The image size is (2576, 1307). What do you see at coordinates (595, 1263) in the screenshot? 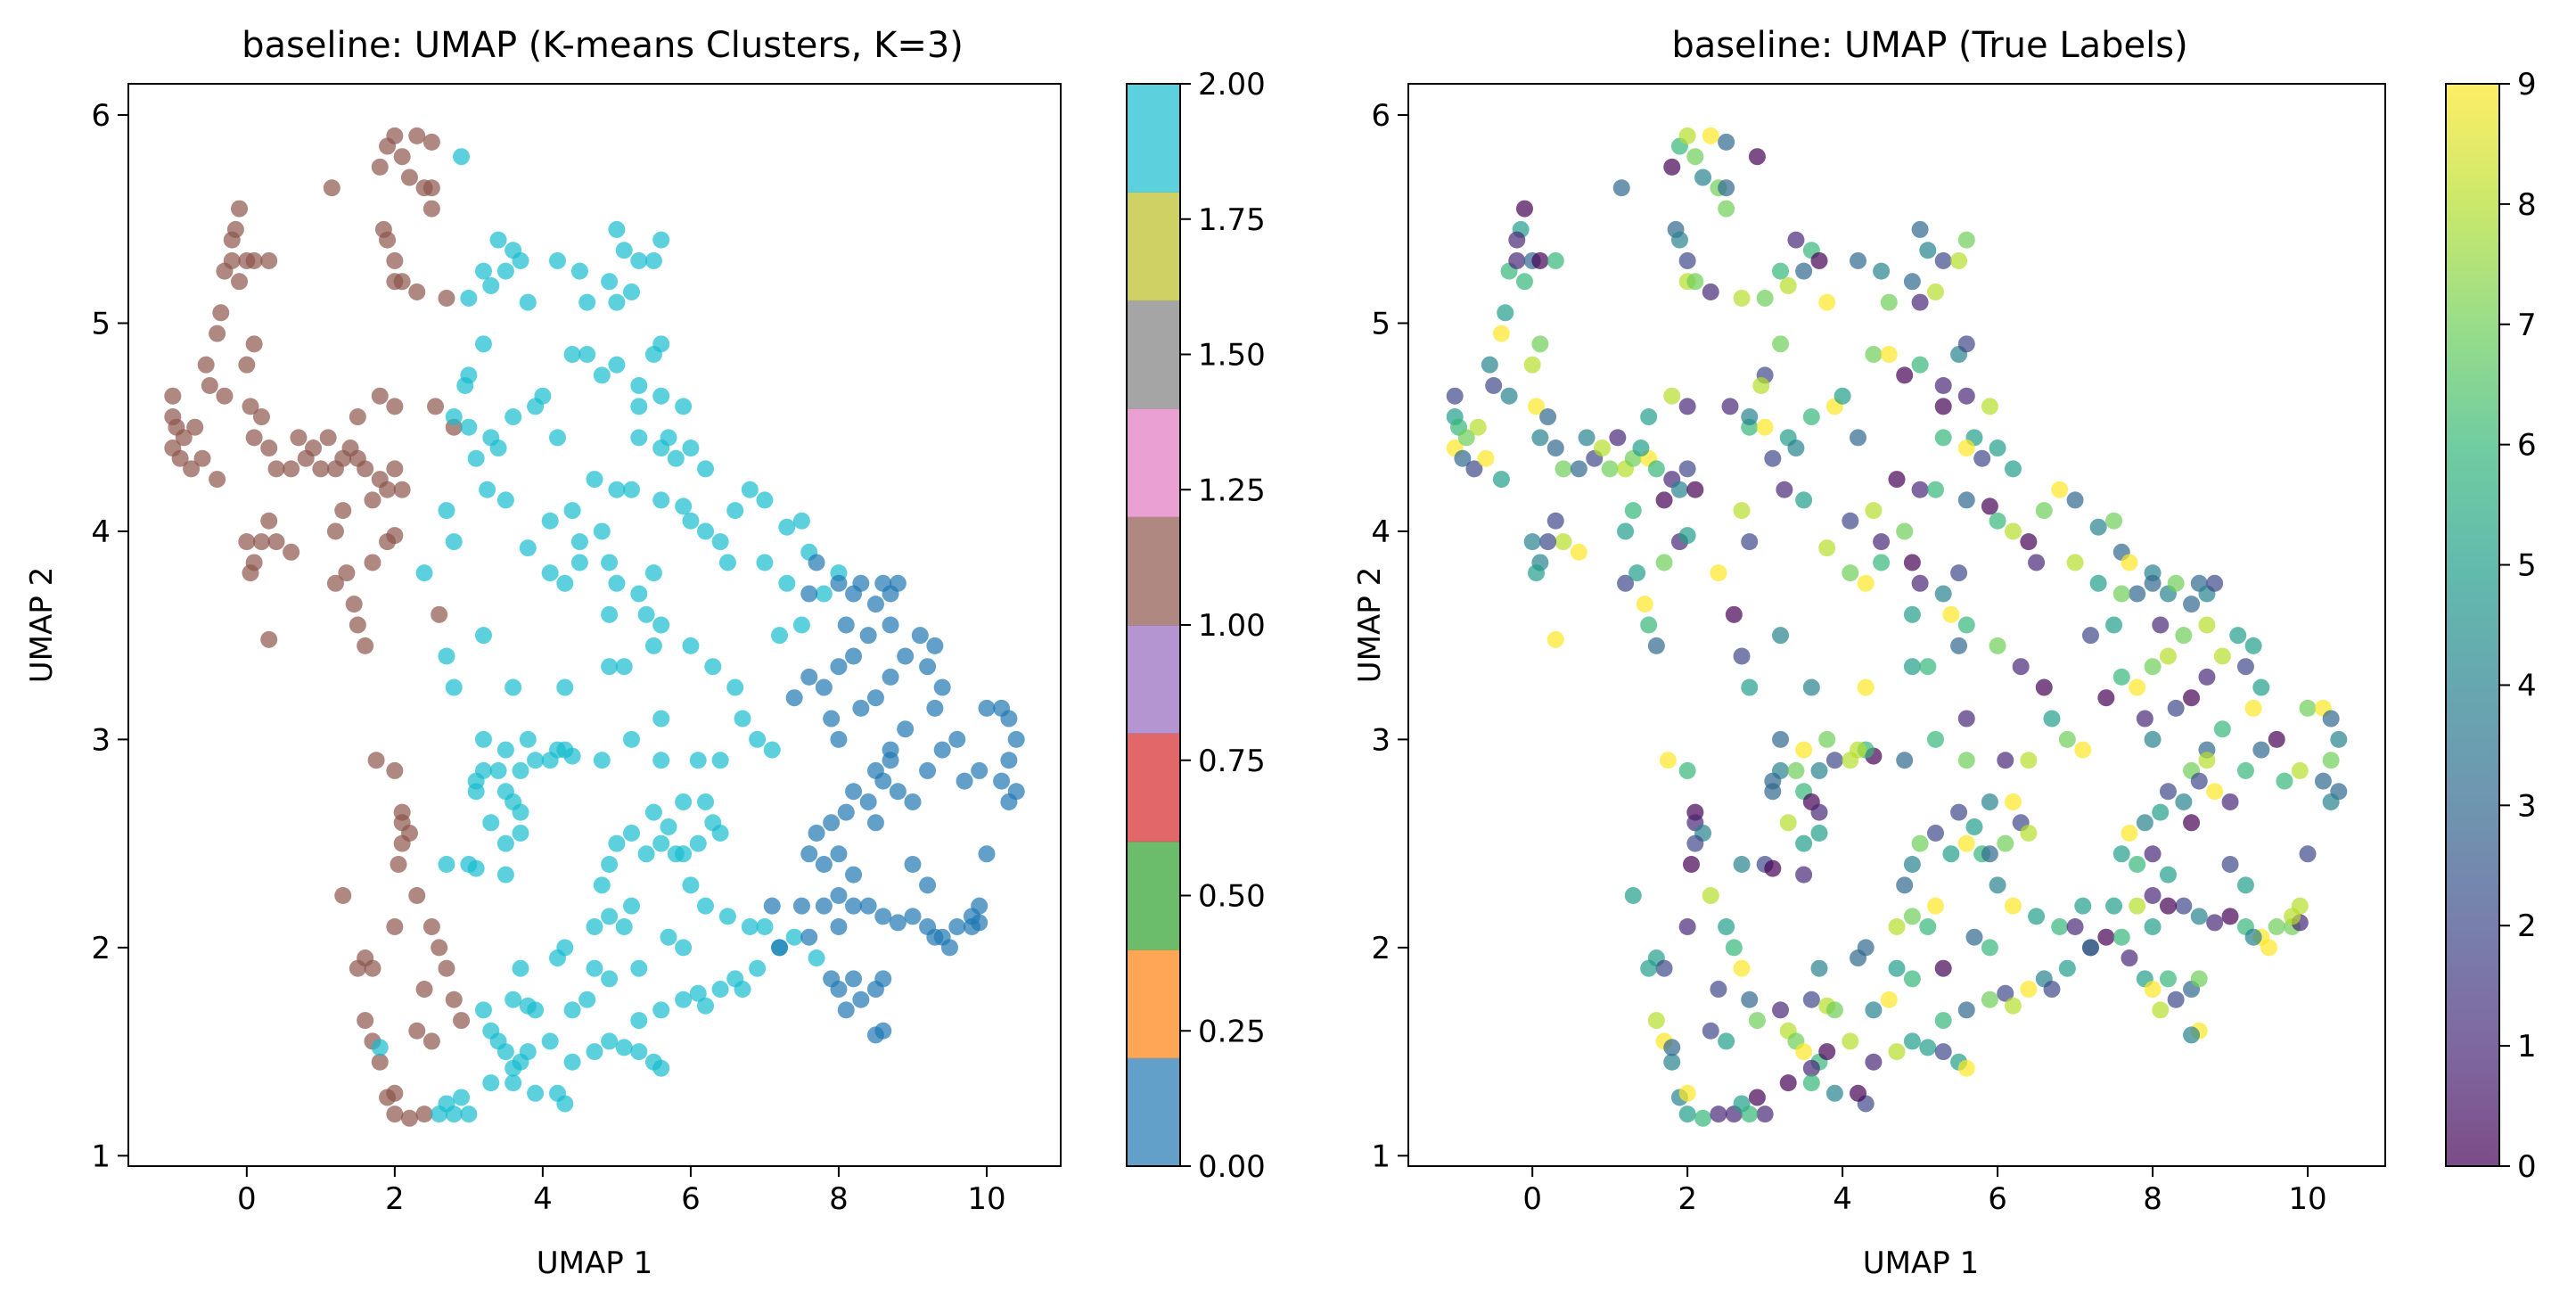
I see `left-x-axis-label: UMAP 1` at bounding box center [595, 1263].